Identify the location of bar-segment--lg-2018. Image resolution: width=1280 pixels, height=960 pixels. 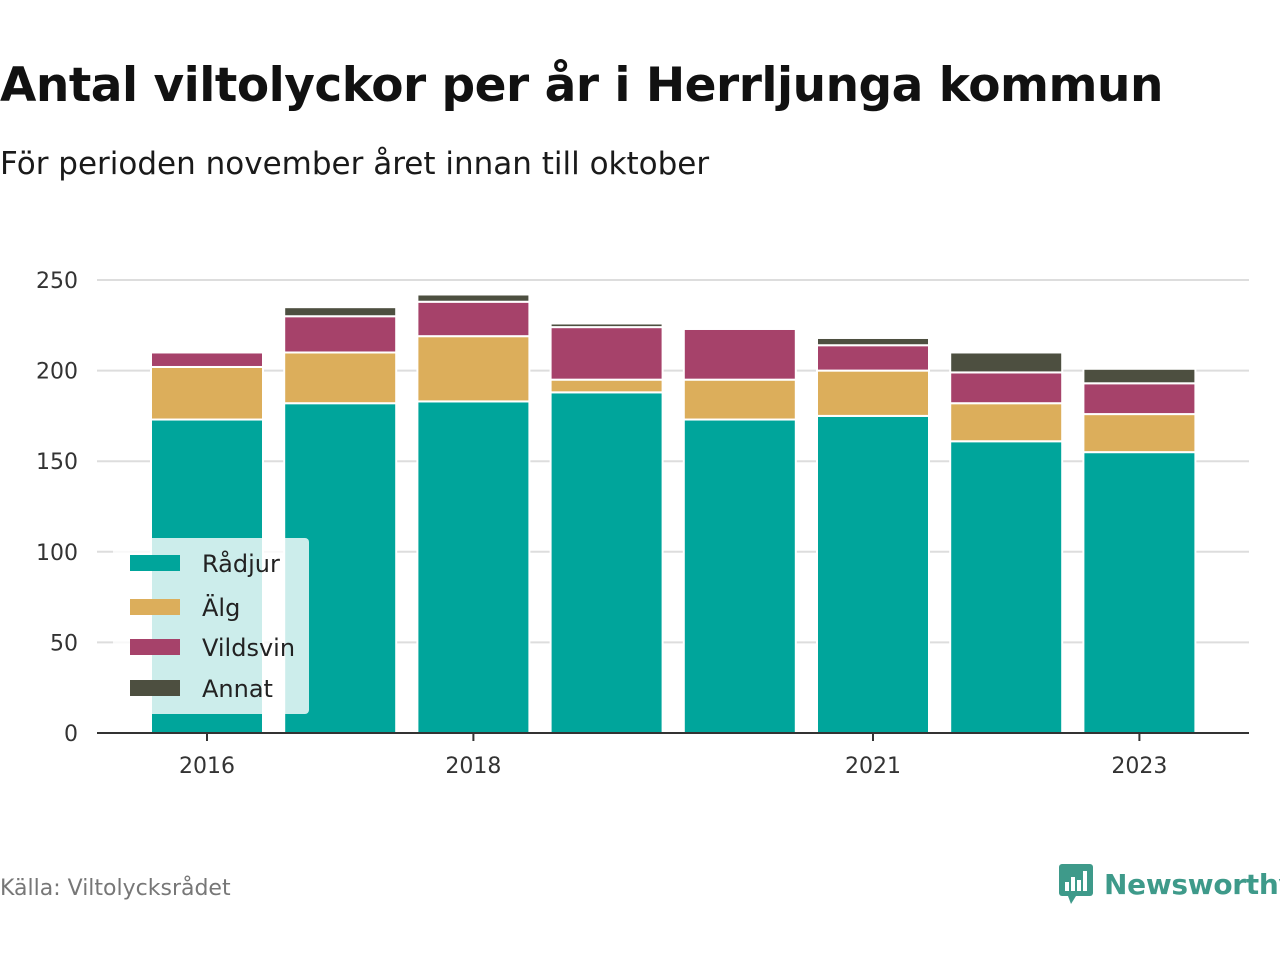
(473, 369).